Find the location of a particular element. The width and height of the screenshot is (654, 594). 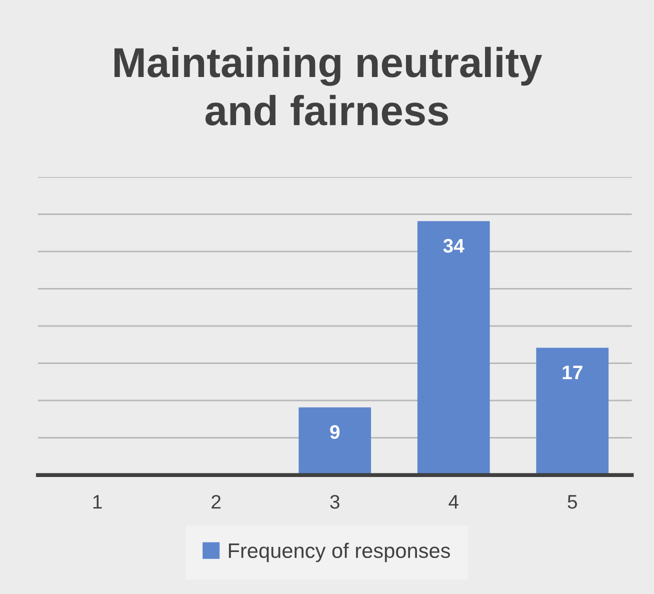

x-tick-label: 5 is located at coordinates (572, 502).